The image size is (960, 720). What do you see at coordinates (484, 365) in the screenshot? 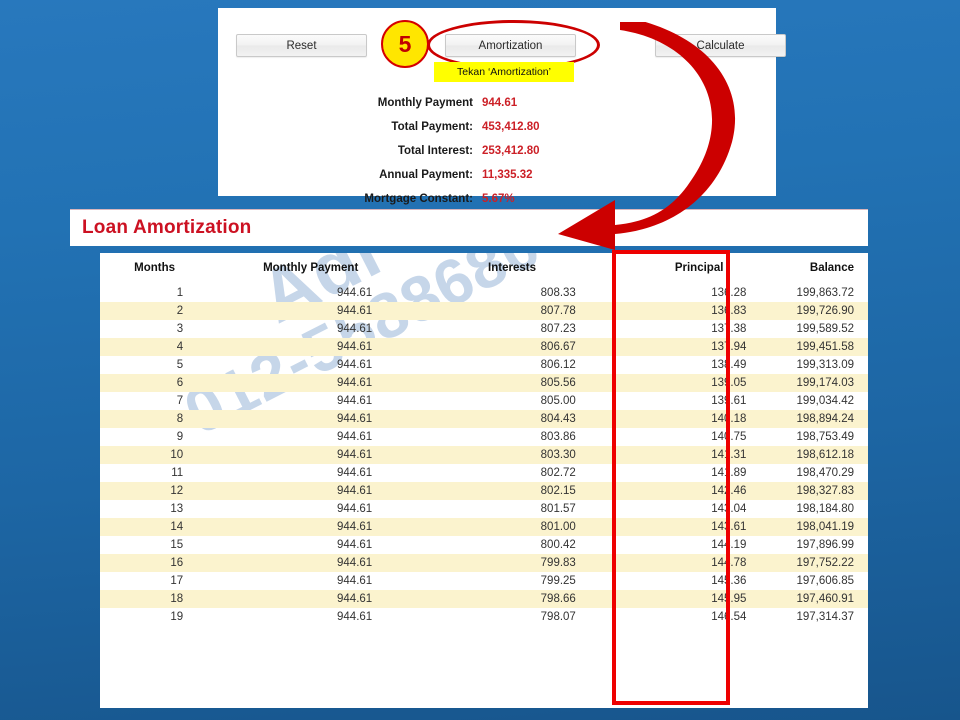
I see `table-row: 5 944.61 806.12 138.49 199,313.09` at bounding box center [484, 365].